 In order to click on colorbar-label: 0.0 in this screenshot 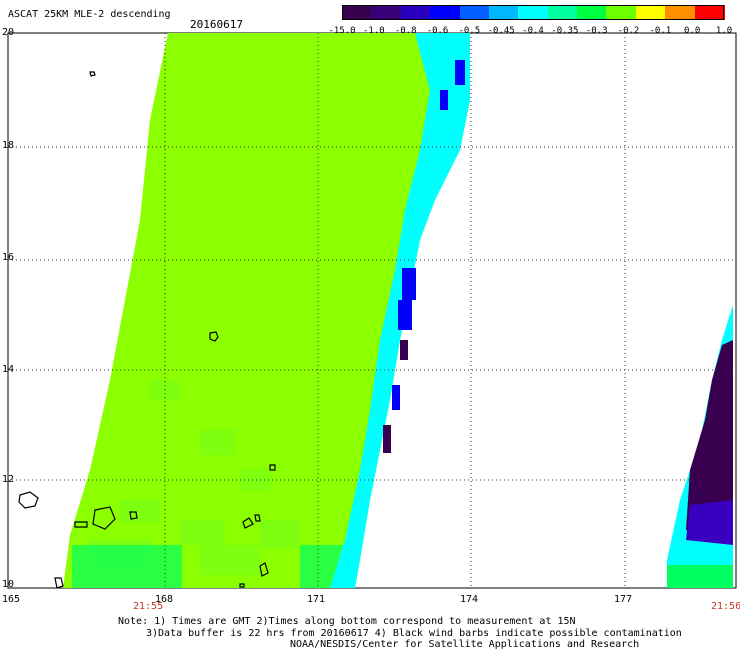, I will do `click(692, 31)`.